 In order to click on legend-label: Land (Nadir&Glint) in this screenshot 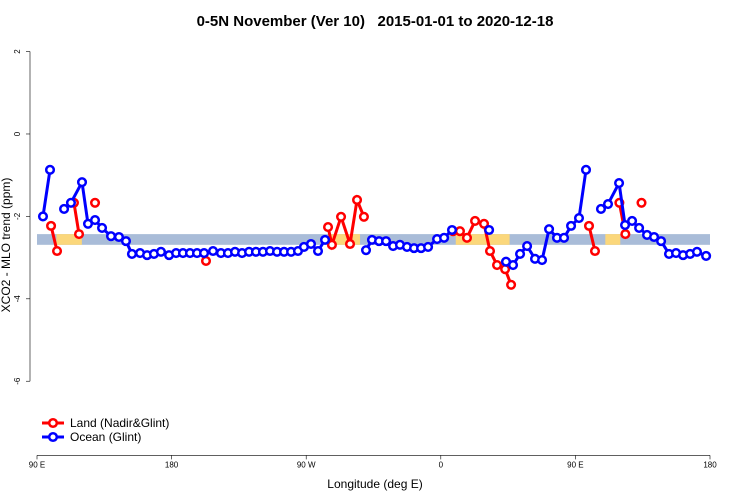, I will do `click(119, 423)`.